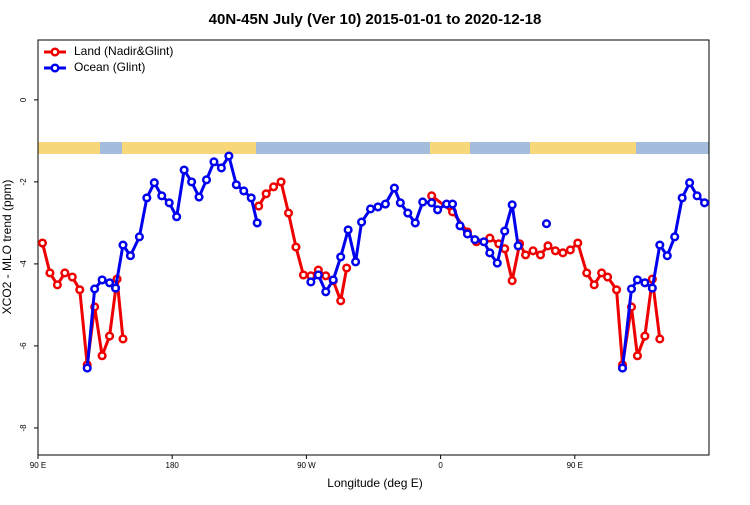  I want to click on y-tick-label: 0, so click(23, 99).